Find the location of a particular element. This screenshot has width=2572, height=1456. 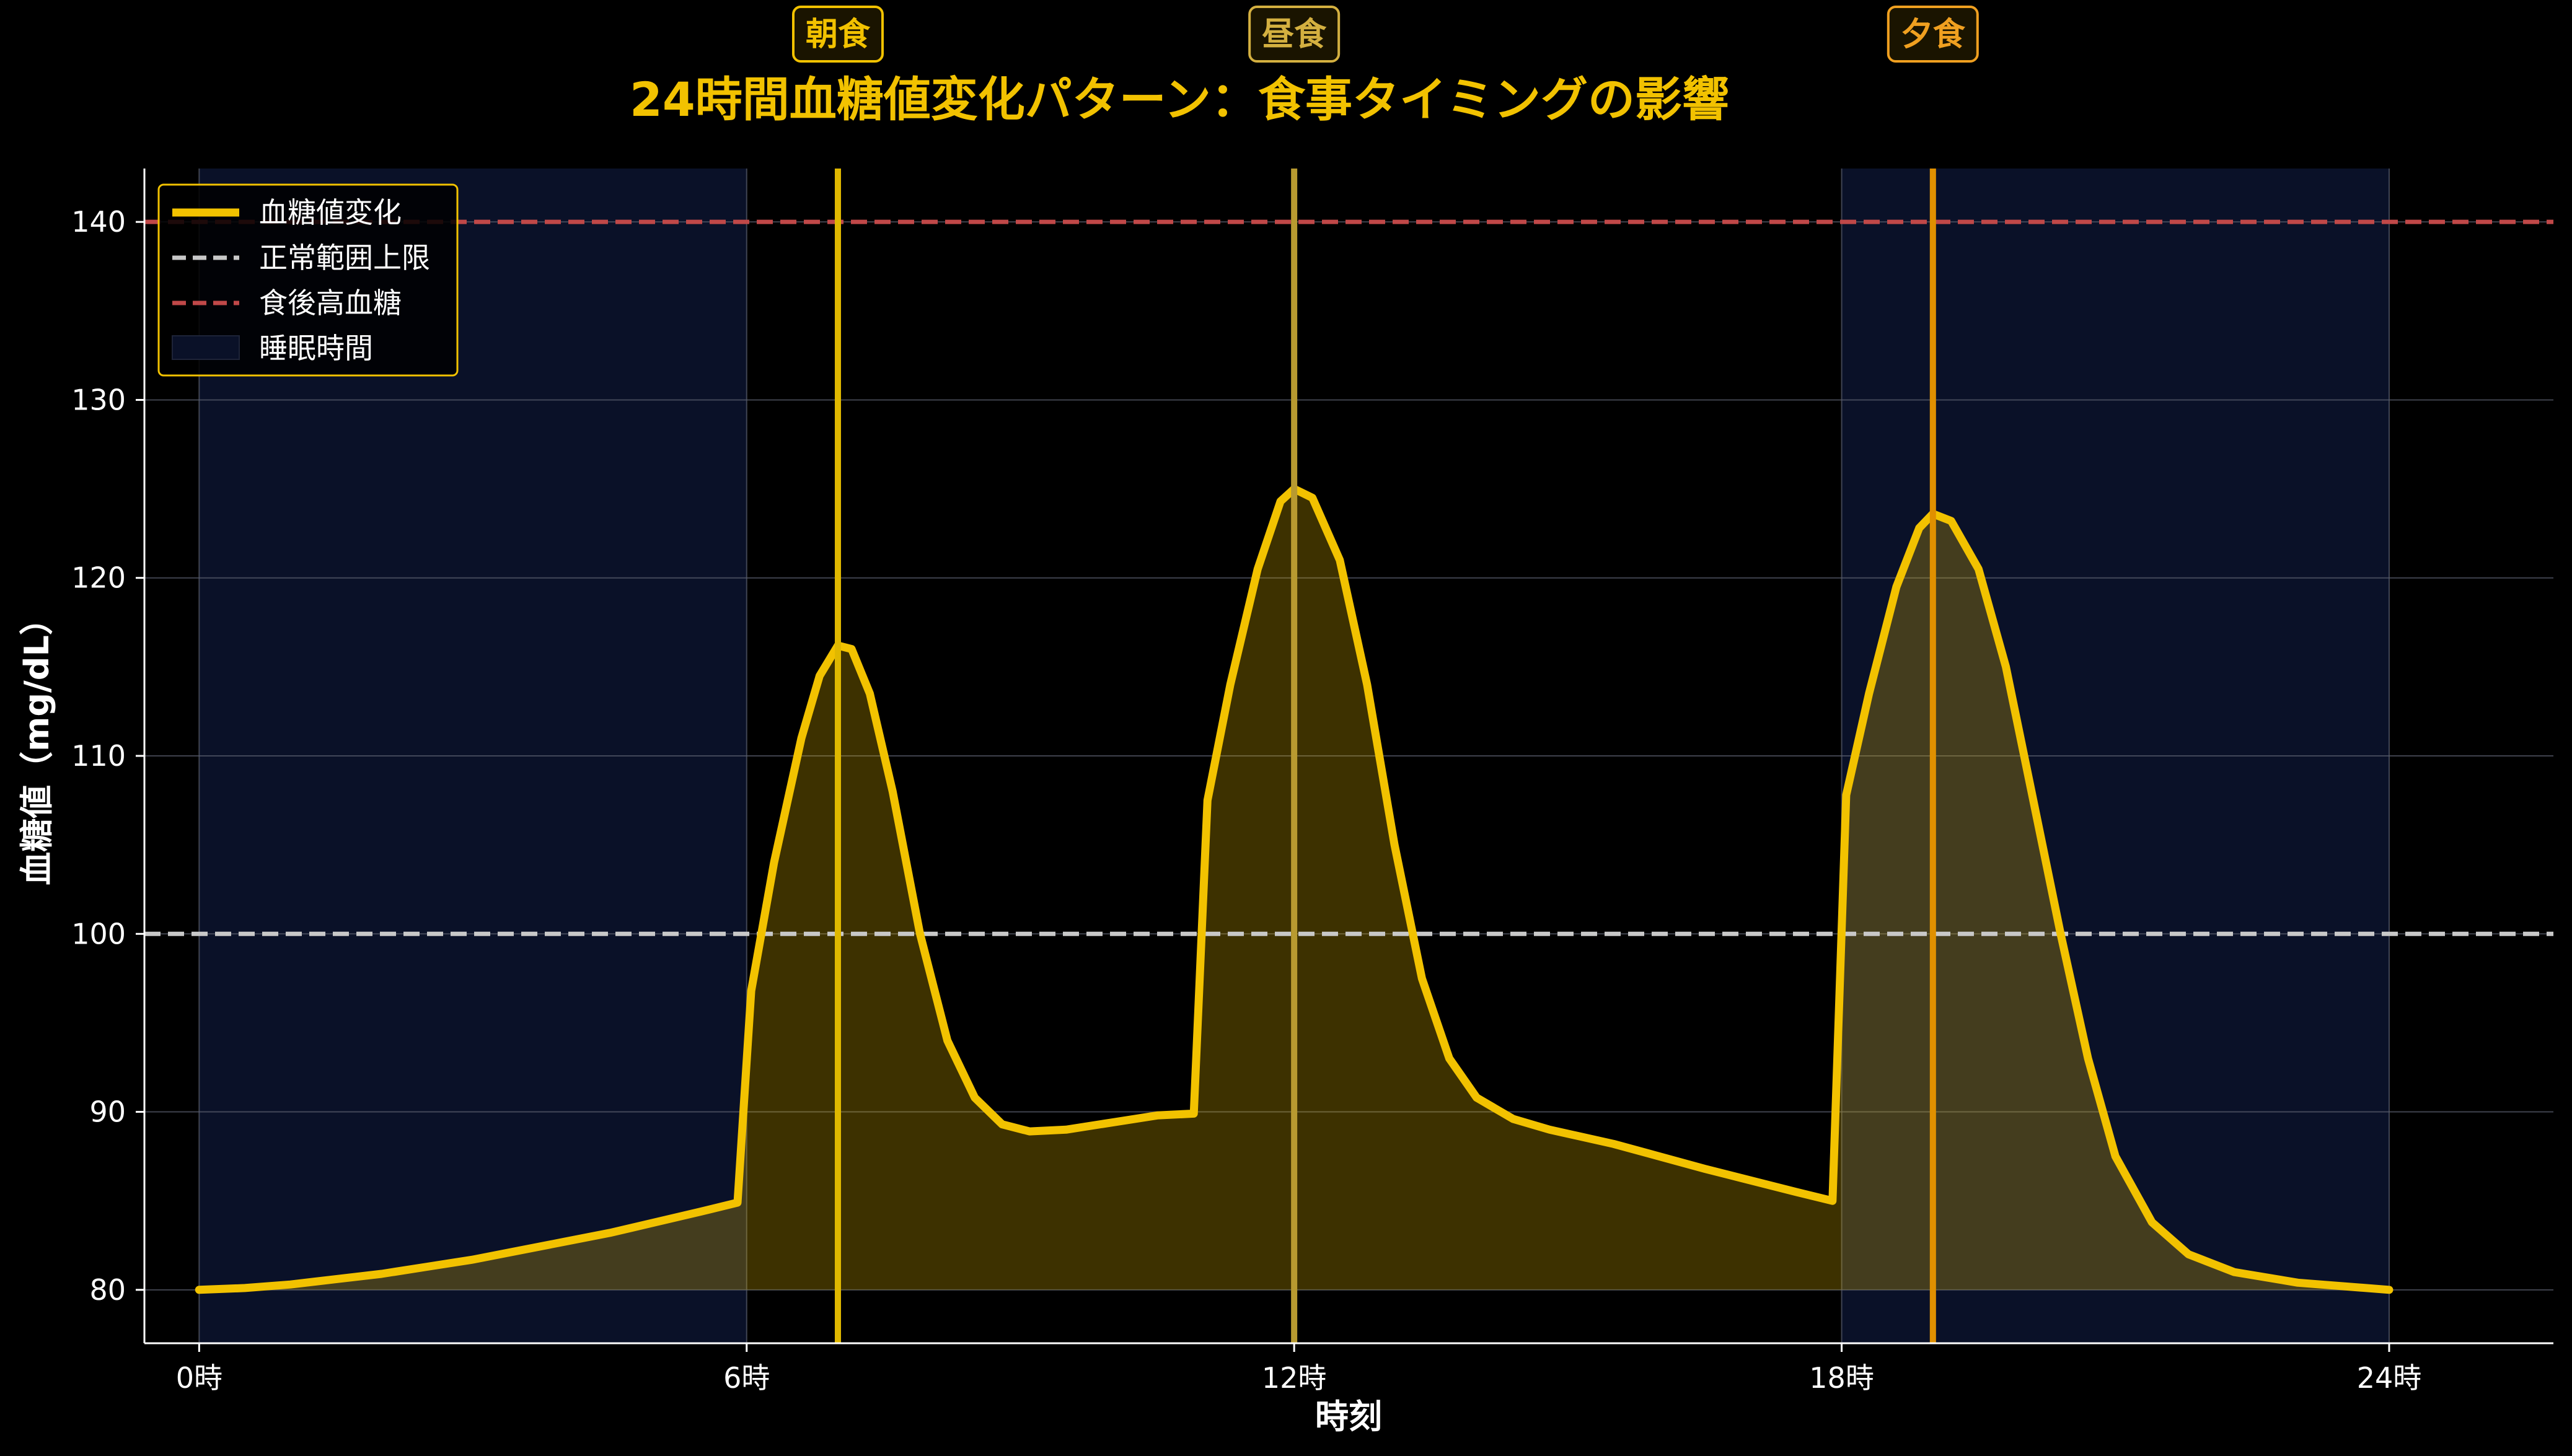

legend-label: 食後高血糖 is located at coordinates (330, 303).